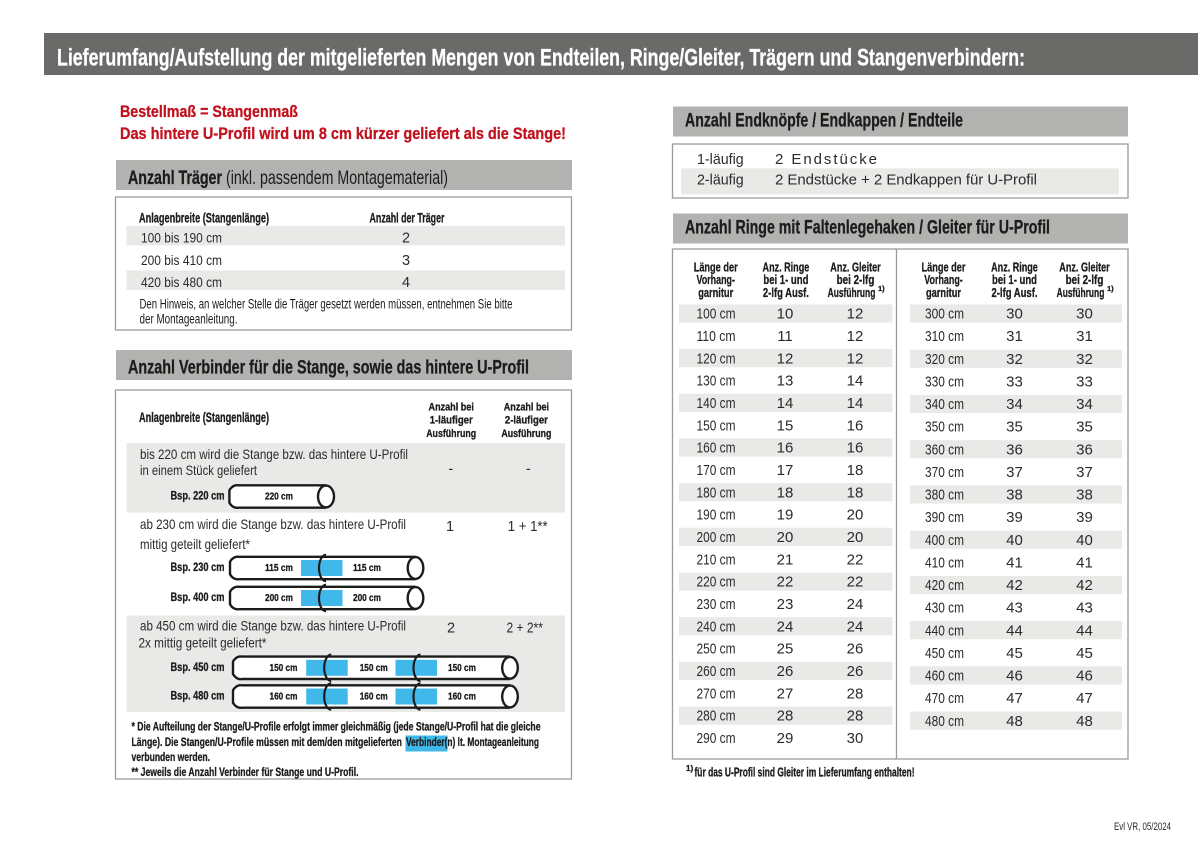 This screenshot has height=849, width=1200. What do you see at coordinates (716, 403) in the screenshot?
I see `svg-text: 140 cm` at bounding box center [716, 403].